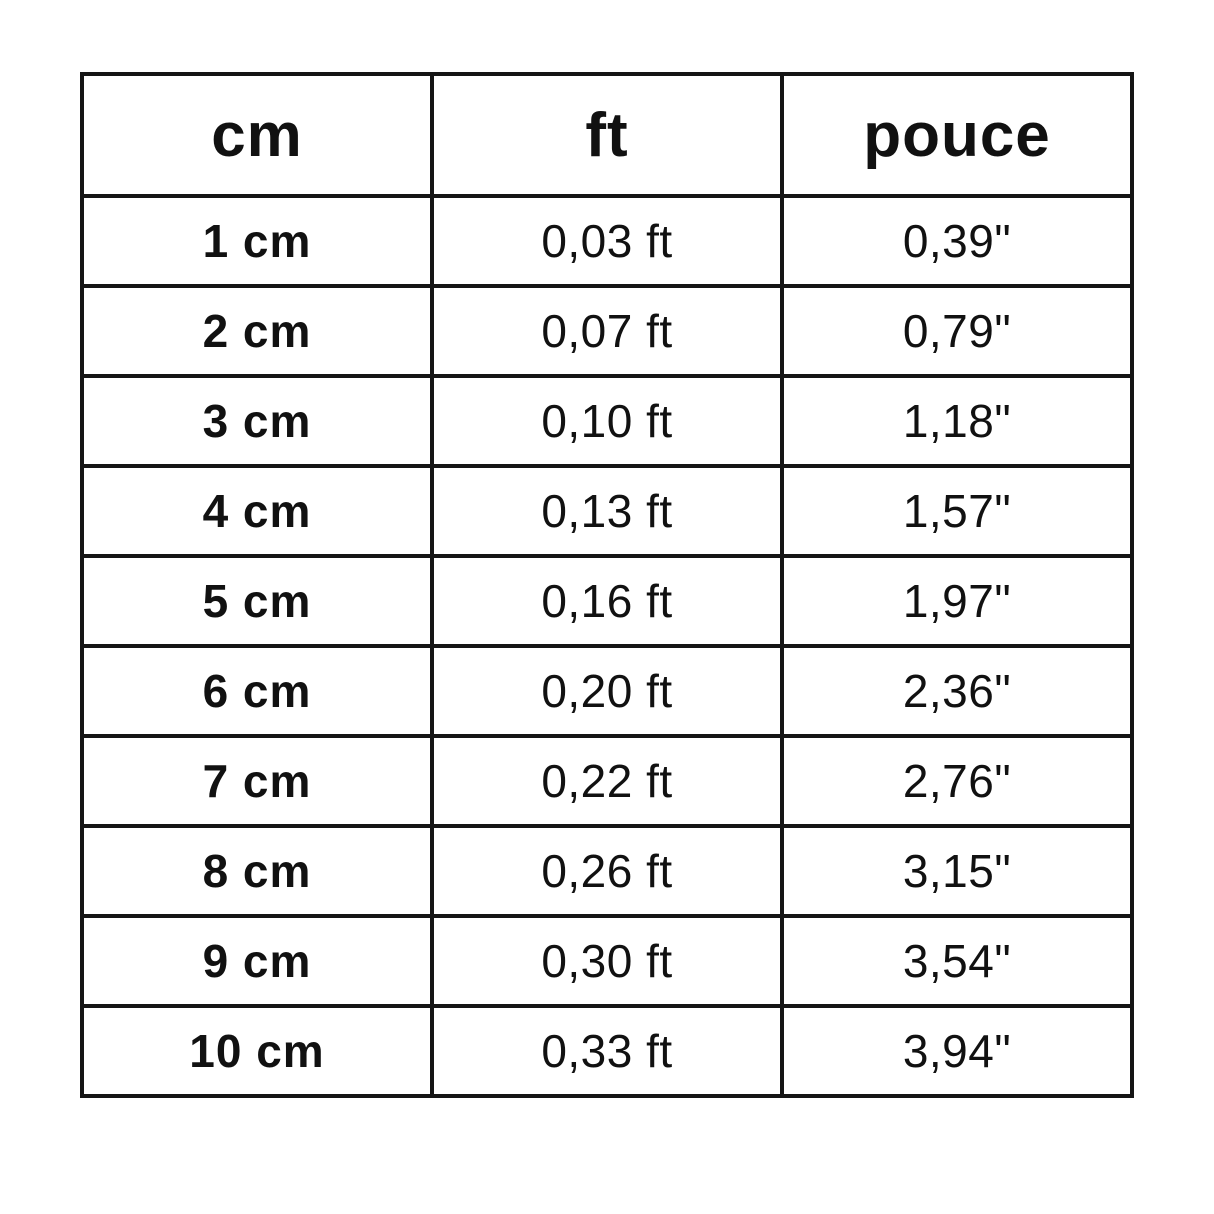  I want to click on table-row: 9 cm 0,30 ft 3,54", so click(607, 961).